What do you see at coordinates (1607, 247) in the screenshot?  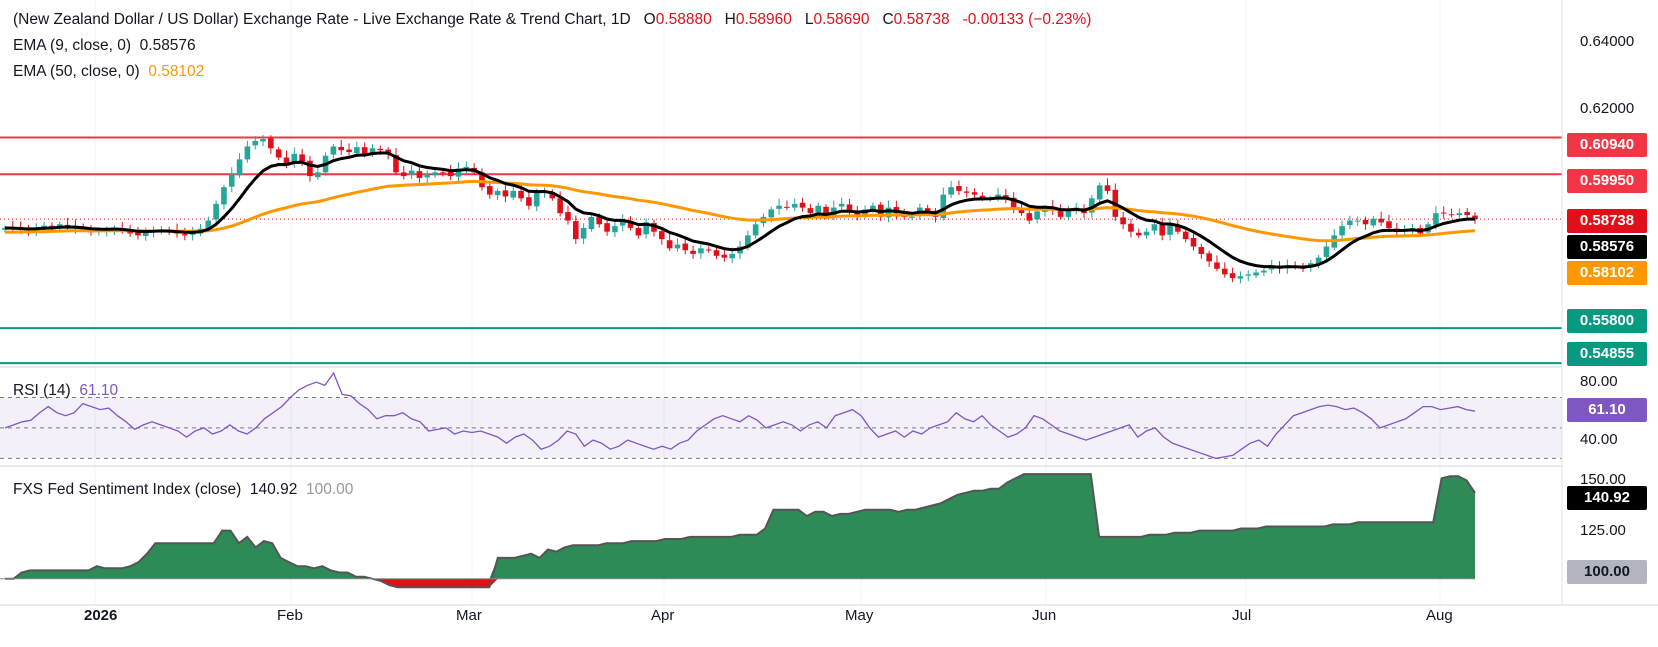 I see `ema9-tag: 0.58576` at bounding box center [1607, 247].